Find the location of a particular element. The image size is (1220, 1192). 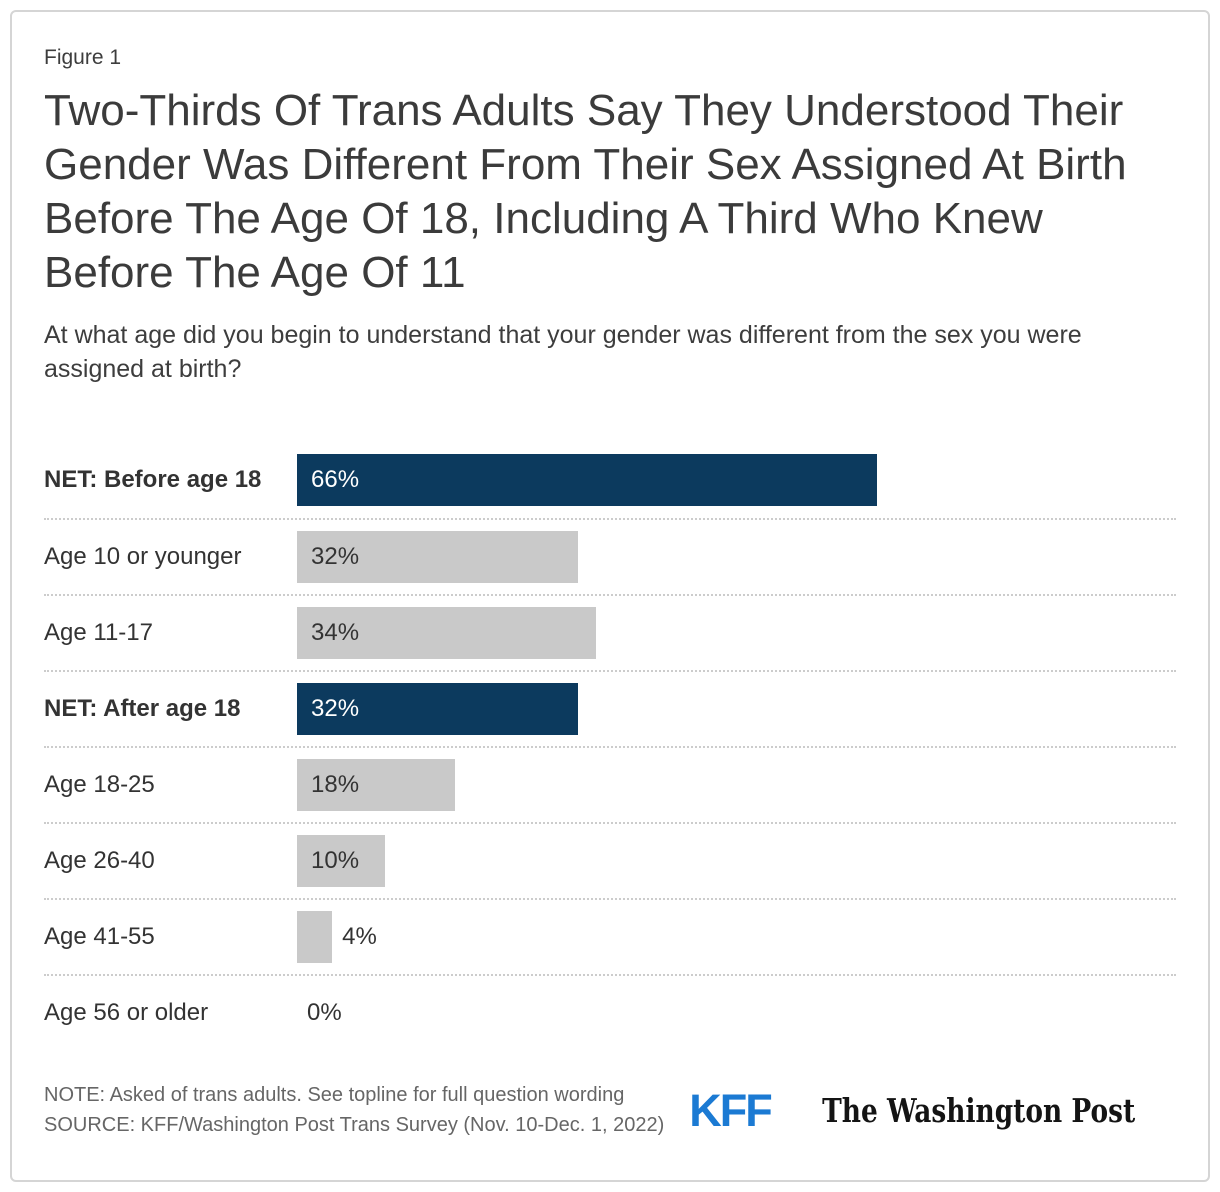

bar-track: 18% is located at coordinates (736, 785).